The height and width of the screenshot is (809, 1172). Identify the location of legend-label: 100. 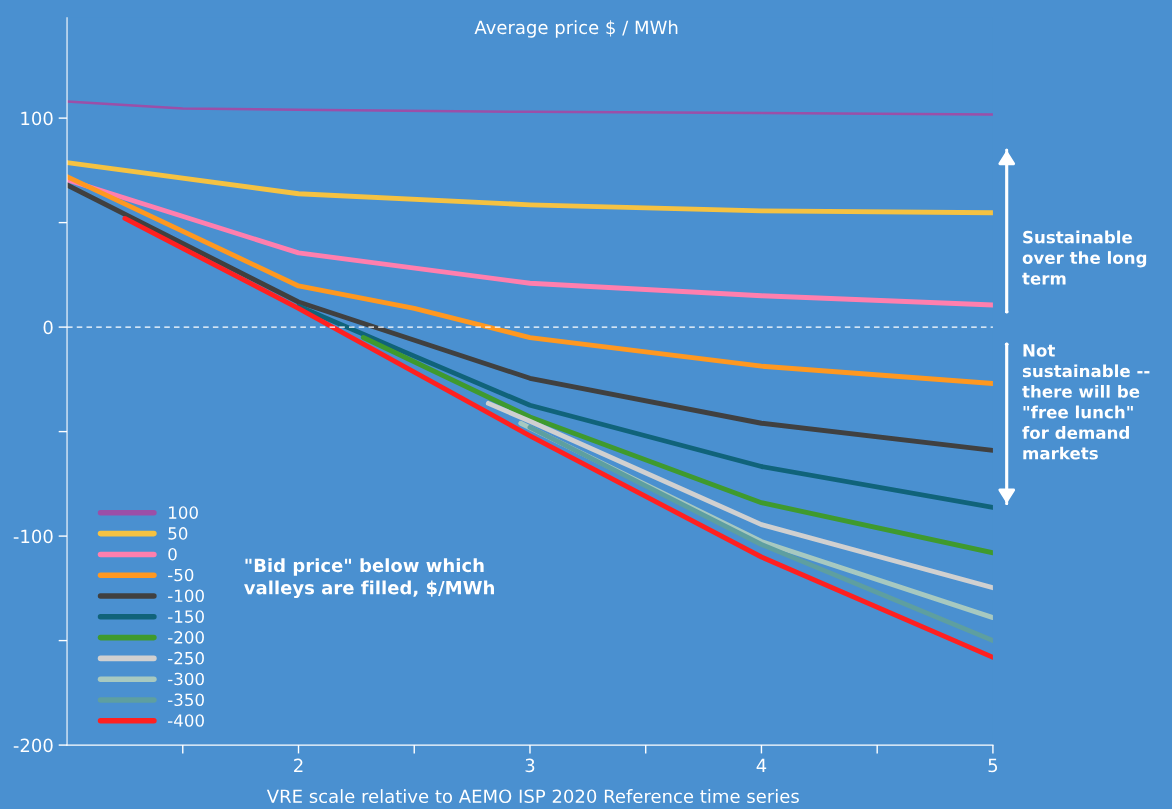
(183, 512).